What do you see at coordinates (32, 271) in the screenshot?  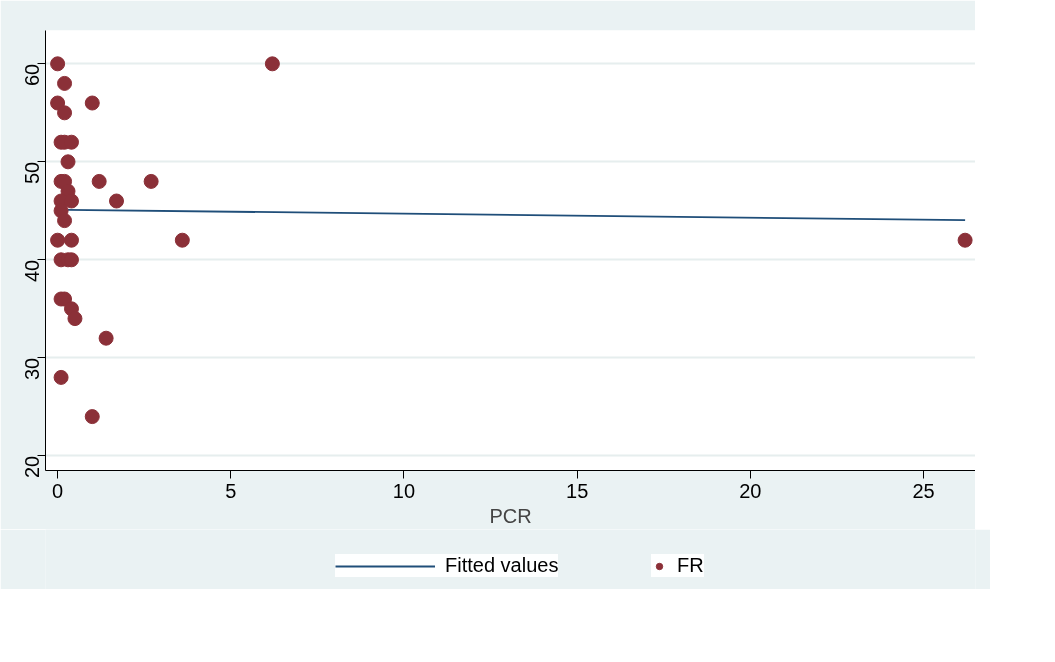 I see `y-tick-label: 40` at bounding box center [32, 271].